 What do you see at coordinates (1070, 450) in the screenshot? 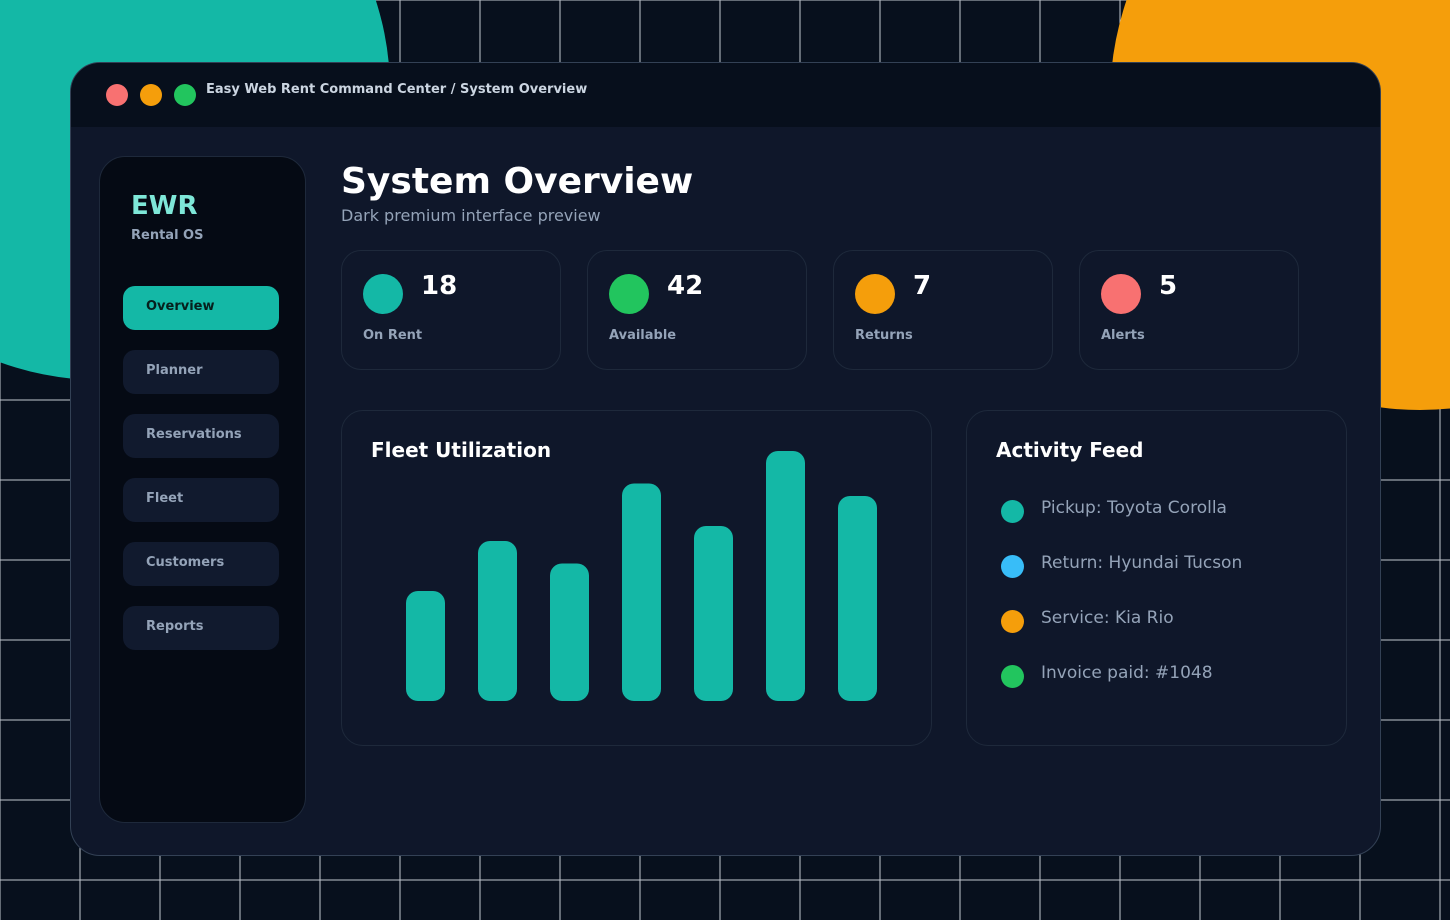
I see `activity-title: Activity Feed` at bounding box center [1070, 450].